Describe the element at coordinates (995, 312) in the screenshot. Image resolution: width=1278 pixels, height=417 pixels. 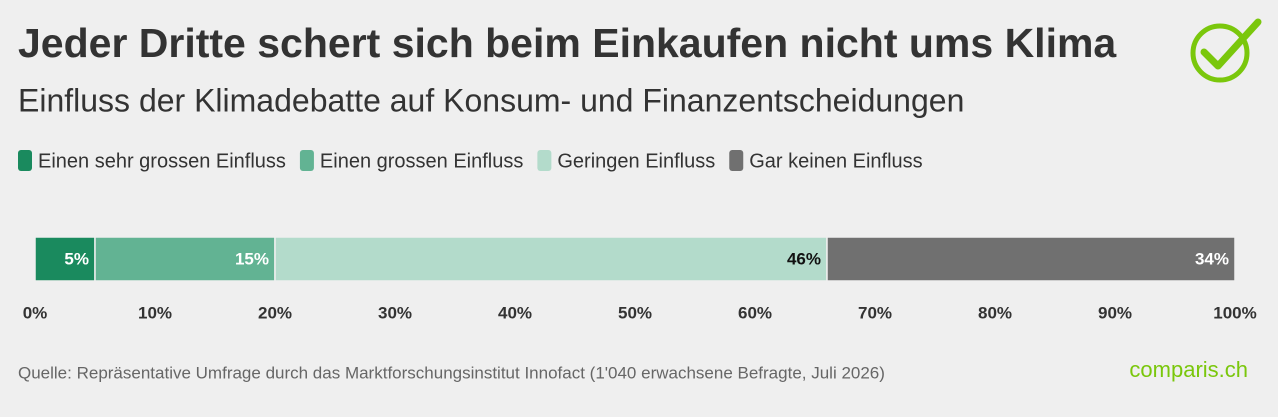
I see `x-tick-label: 80%` at that location.